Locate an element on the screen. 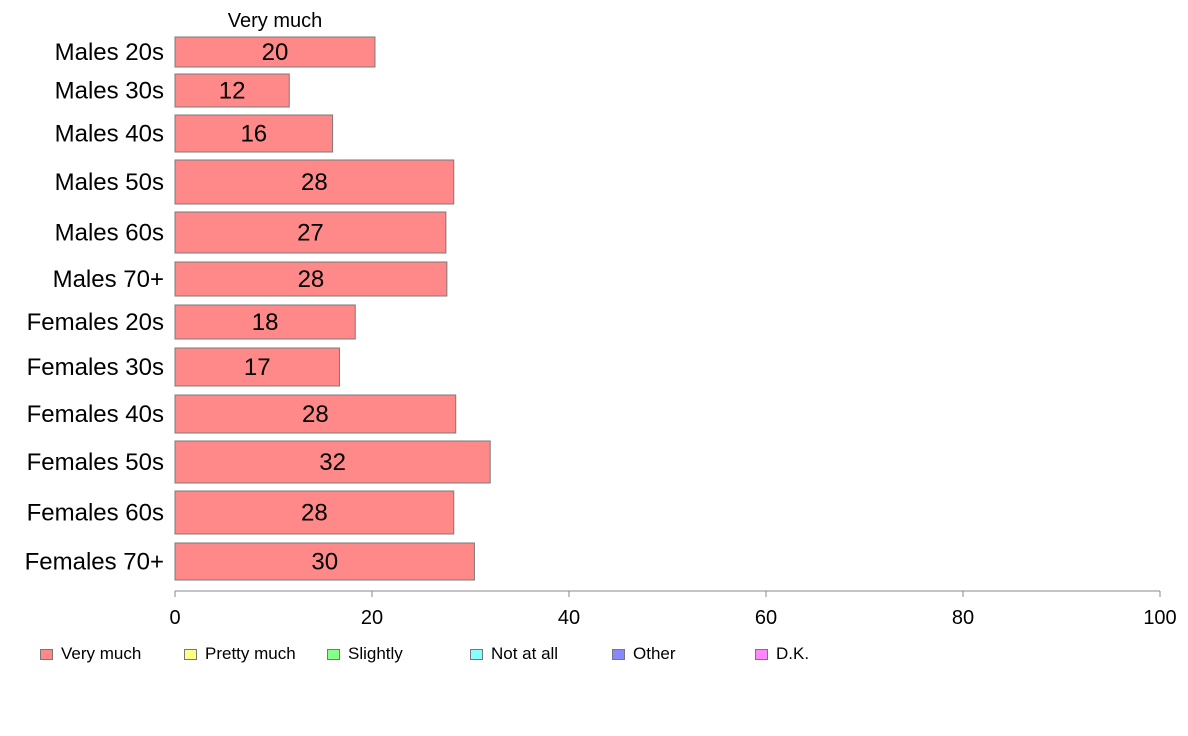  x-axis: 0 20 40 60 80 100 is located at coordinates (673, 609).